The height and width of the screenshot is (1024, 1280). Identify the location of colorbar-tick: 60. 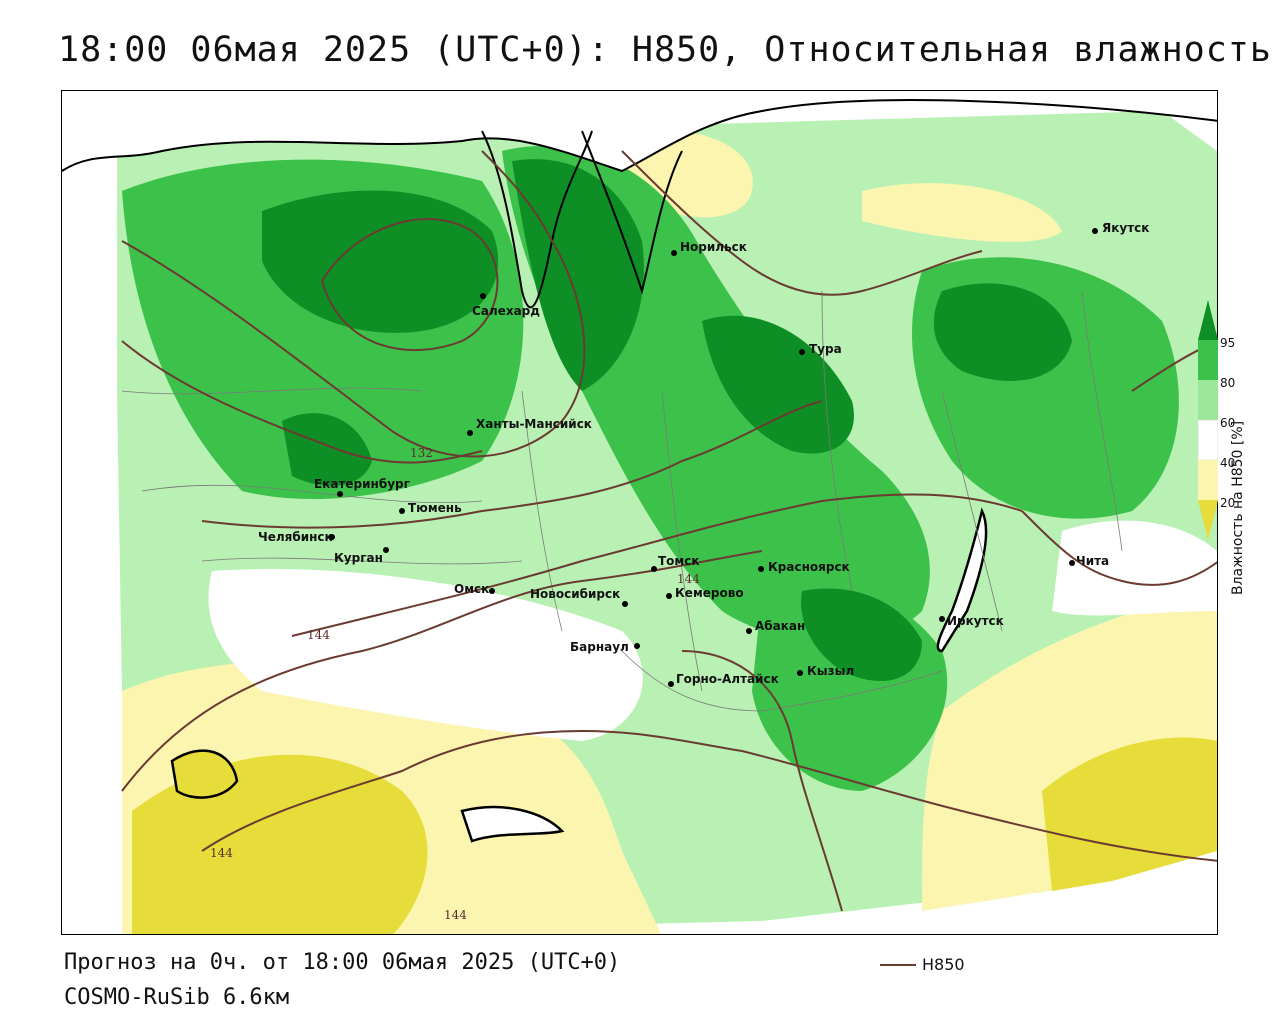
(1228, 423).